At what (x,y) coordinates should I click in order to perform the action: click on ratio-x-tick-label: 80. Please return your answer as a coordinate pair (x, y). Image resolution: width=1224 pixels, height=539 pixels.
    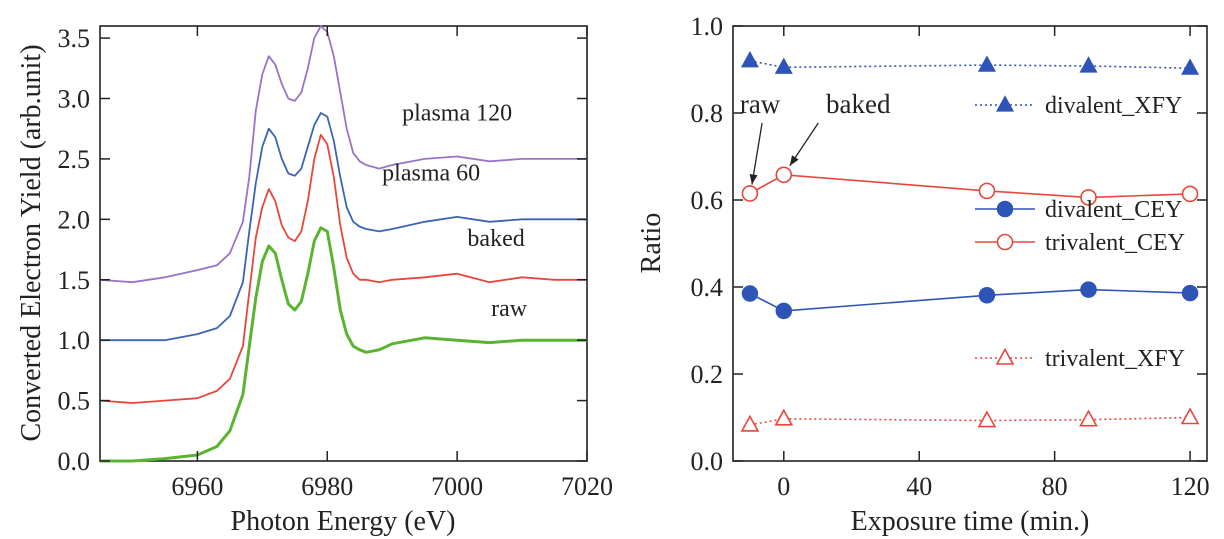
    Looking at the image, I should click on (1055, 486).